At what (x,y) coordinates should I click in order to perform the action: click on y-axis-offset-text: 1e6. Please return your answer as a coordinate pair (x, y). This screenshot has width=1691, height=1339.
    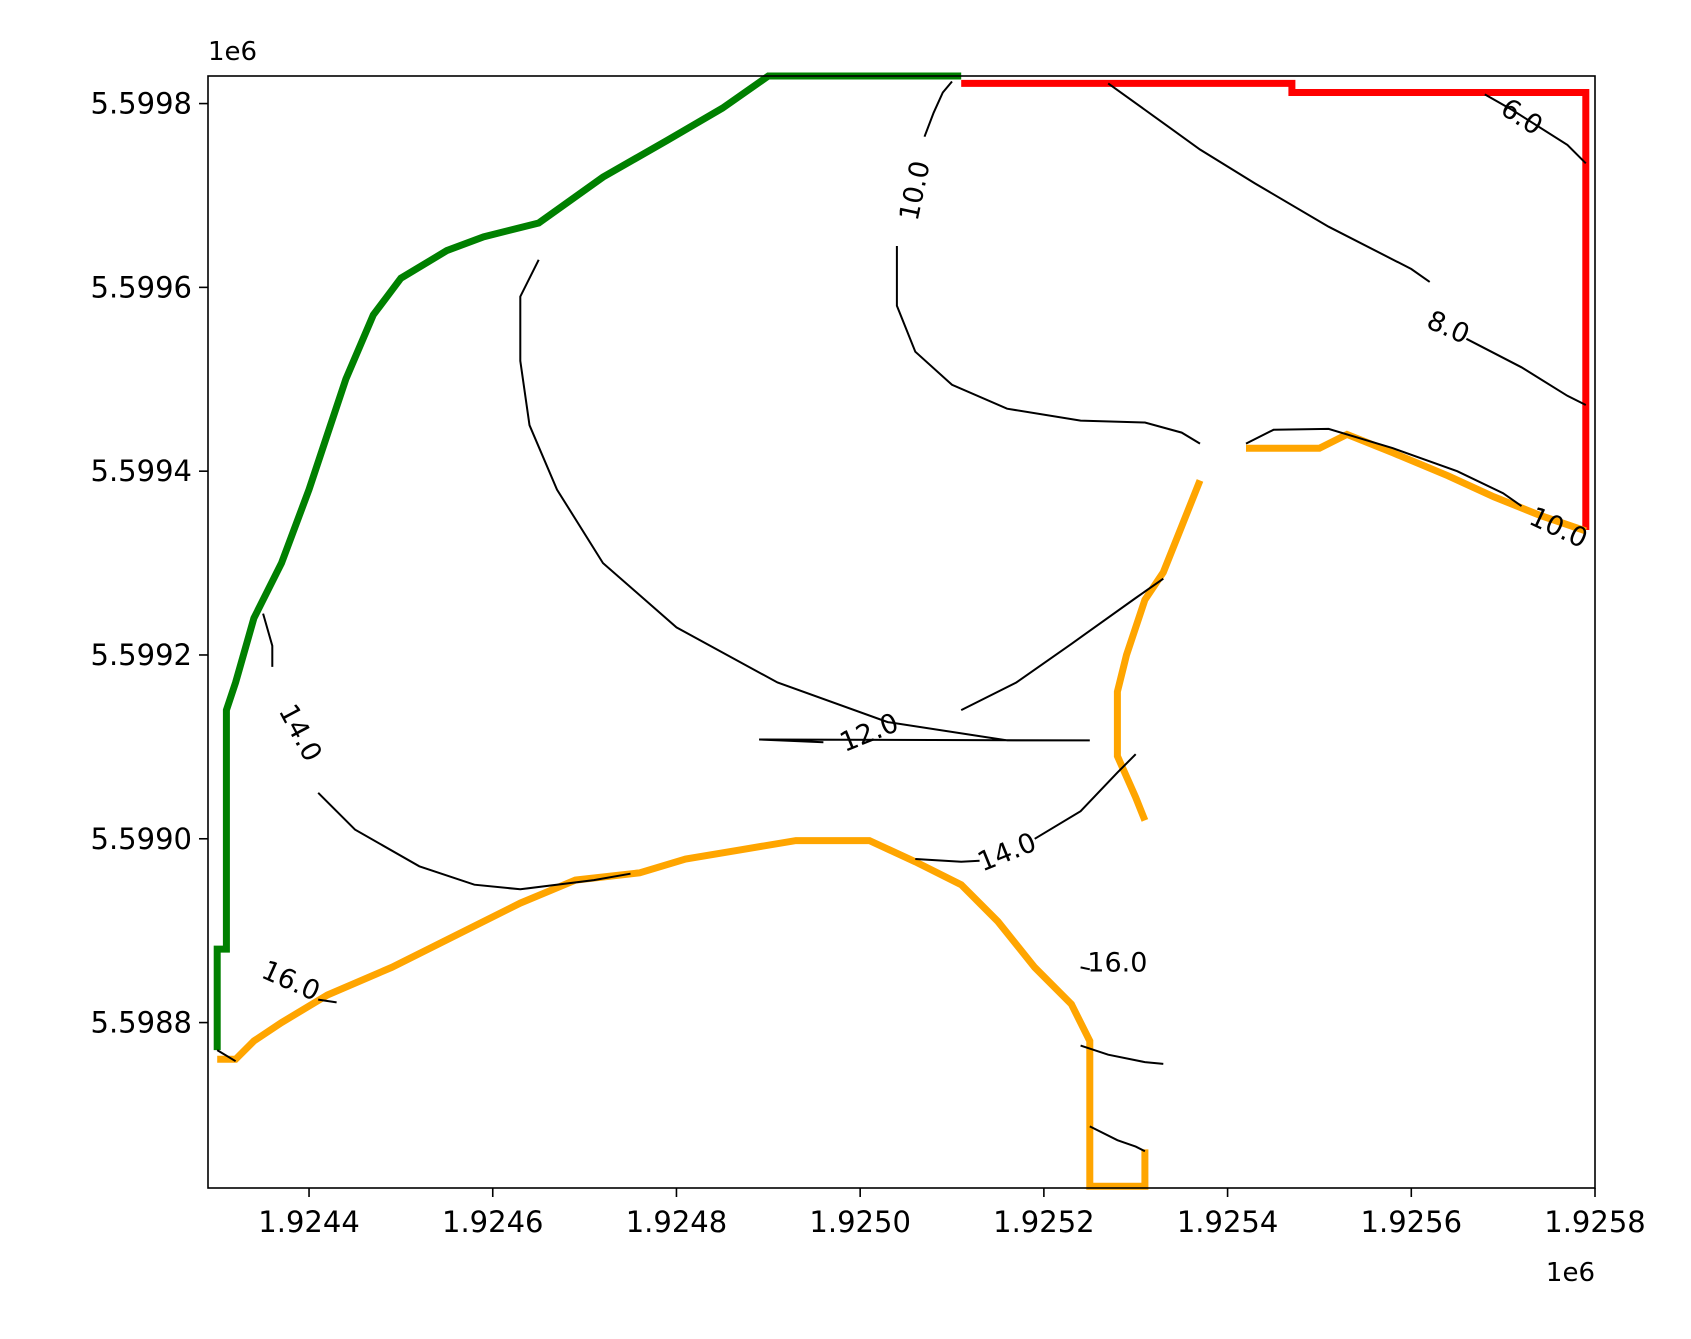
    Looking at the image, I should click on (232, 52).